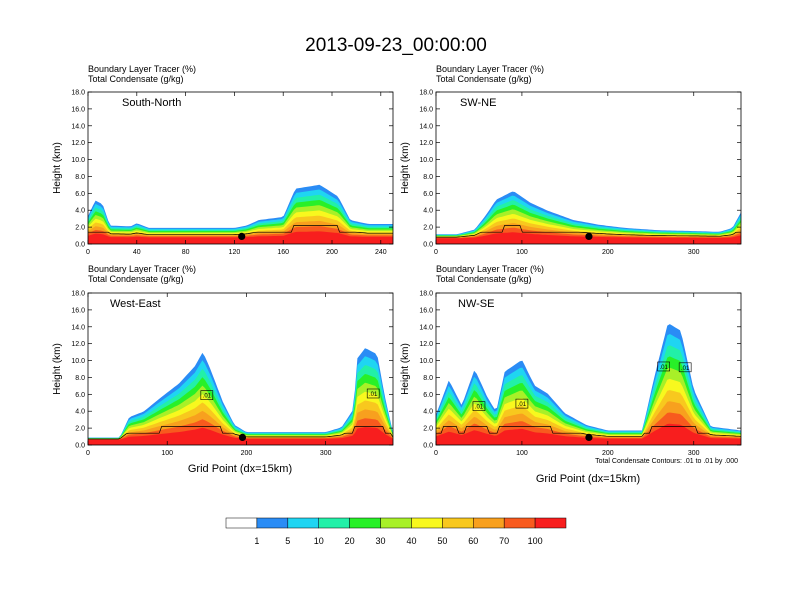  Describe the element at coordinates (476, 304) in the screenshot. I see `panel-title: NW-SE` at that location.